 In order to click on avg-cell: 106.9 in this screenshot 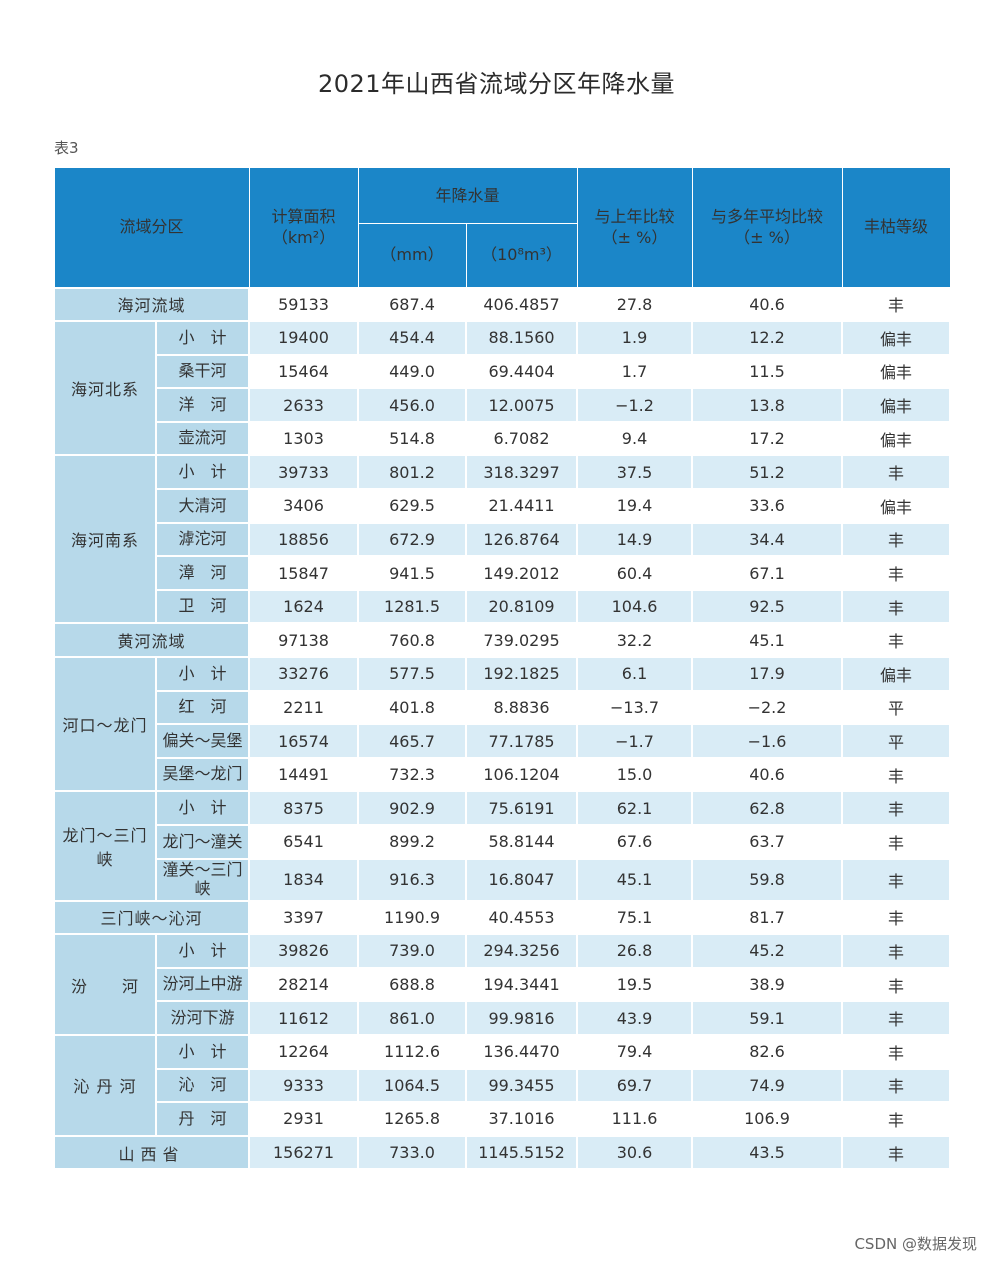, I will do `click(767, 1119)`.